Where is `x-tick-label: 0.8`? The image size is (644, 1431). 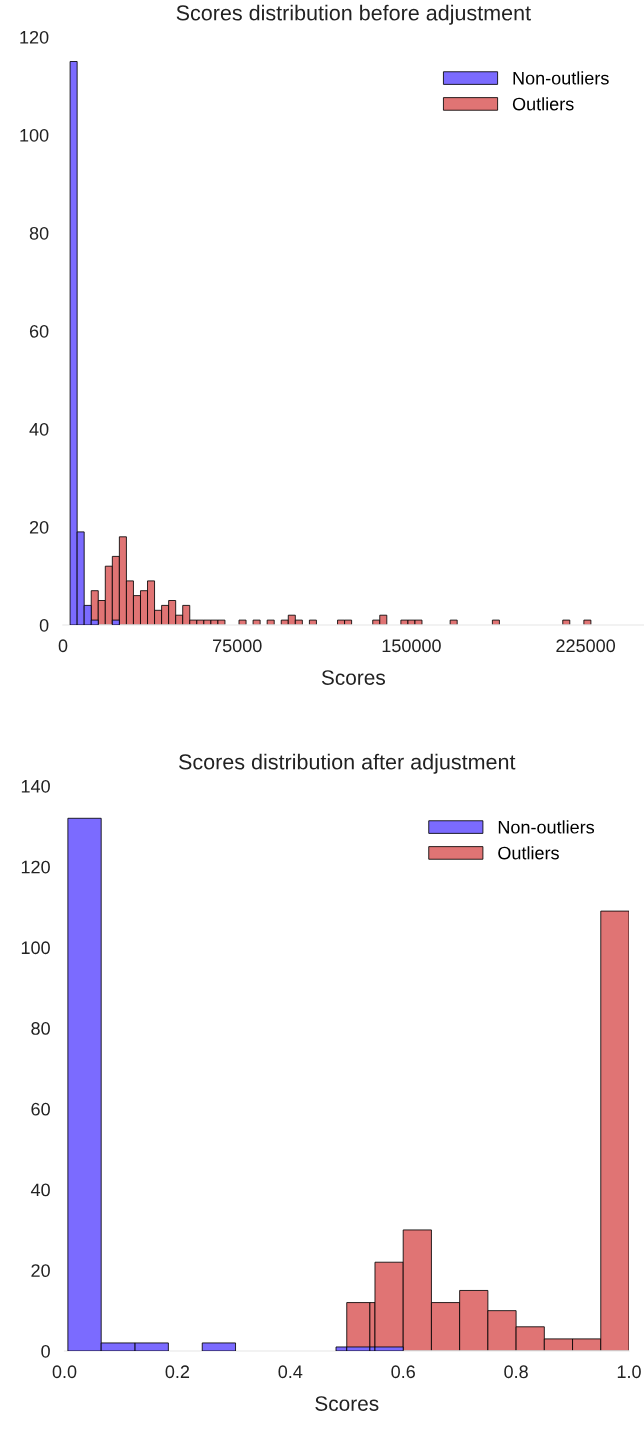
x-tick-label: 0.8 is located at coordinates (516, 1372).